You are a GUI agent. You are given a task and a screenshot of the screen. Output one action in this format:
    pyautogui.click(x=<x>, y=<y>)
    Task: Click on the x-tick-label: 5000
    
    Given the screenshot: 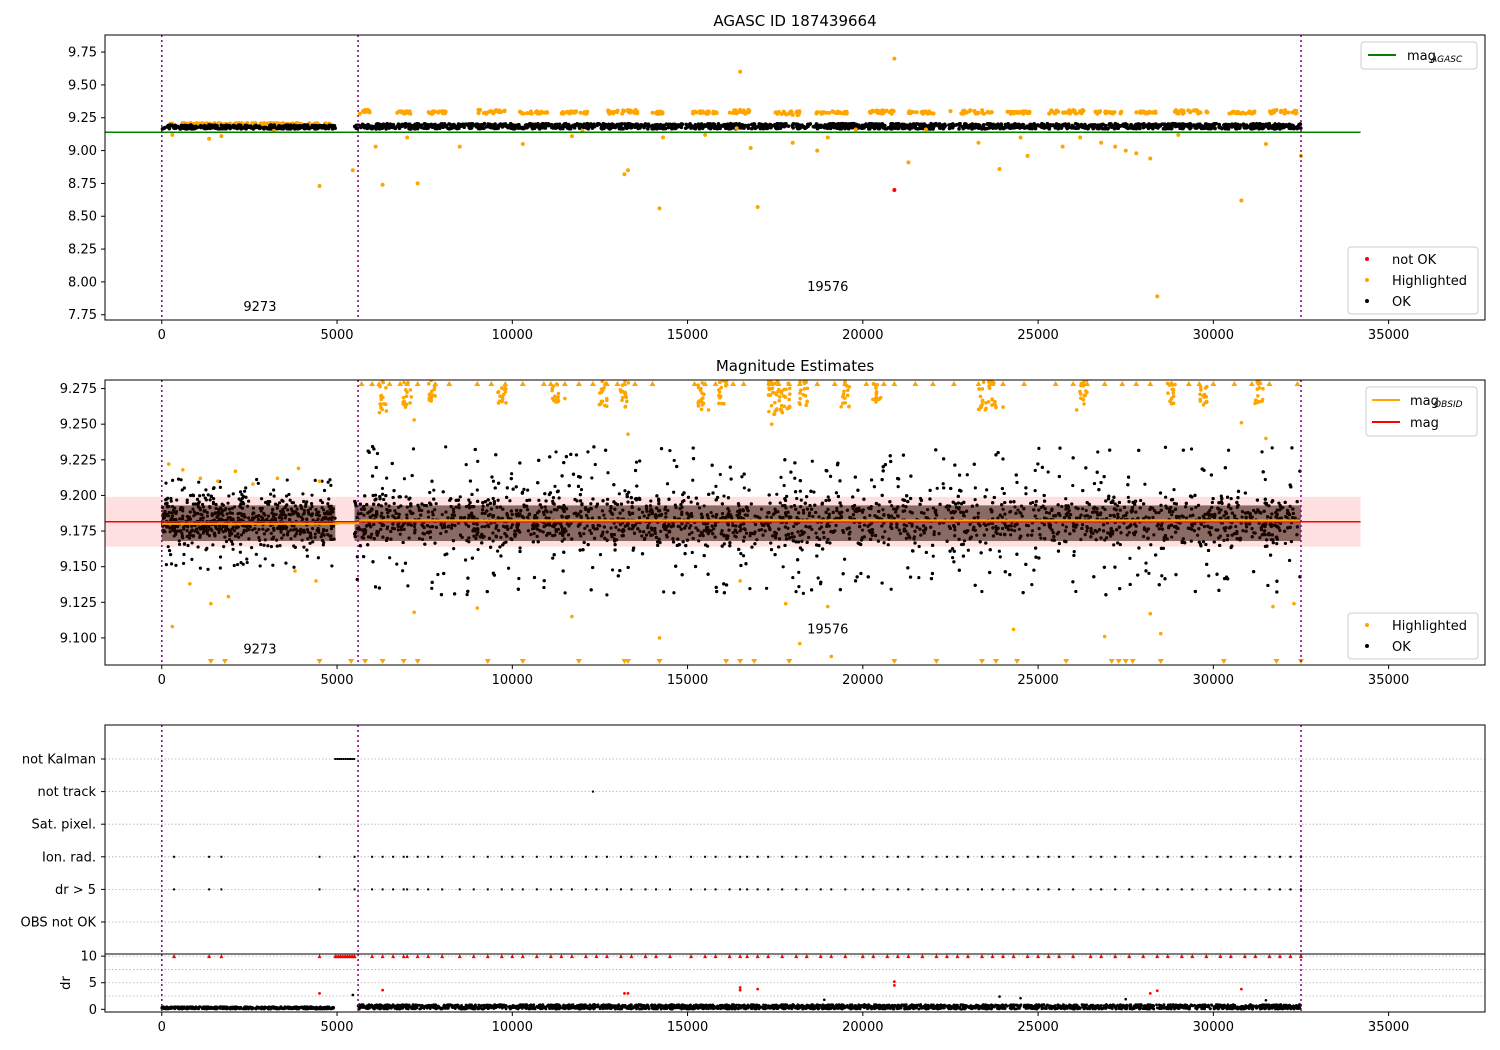 What is the action you would take?
    pyautogui.click(x=336, y=335)
    